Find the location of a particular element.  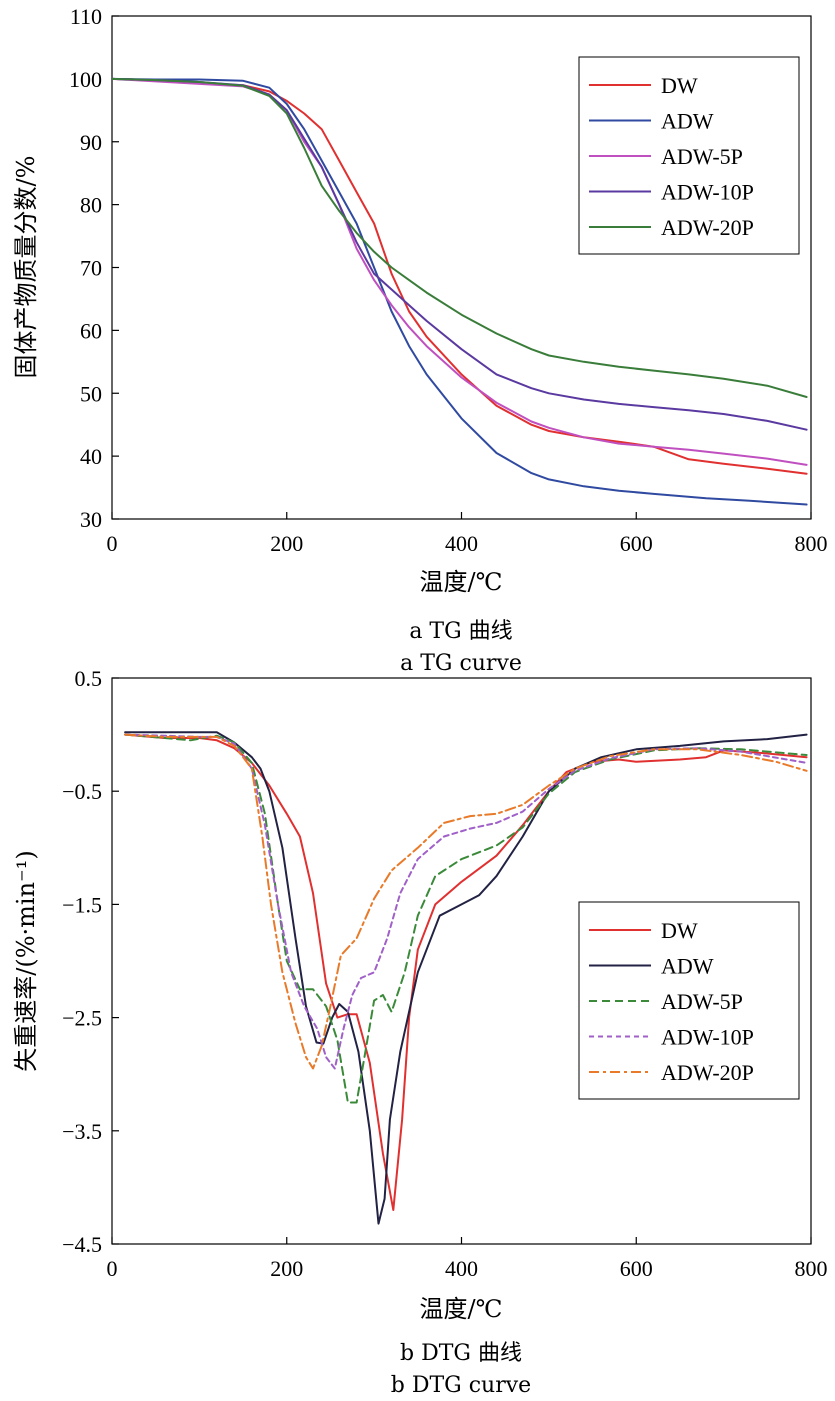

dtg-y-tick-label: −0.5 is located at coordinates (82, 791).